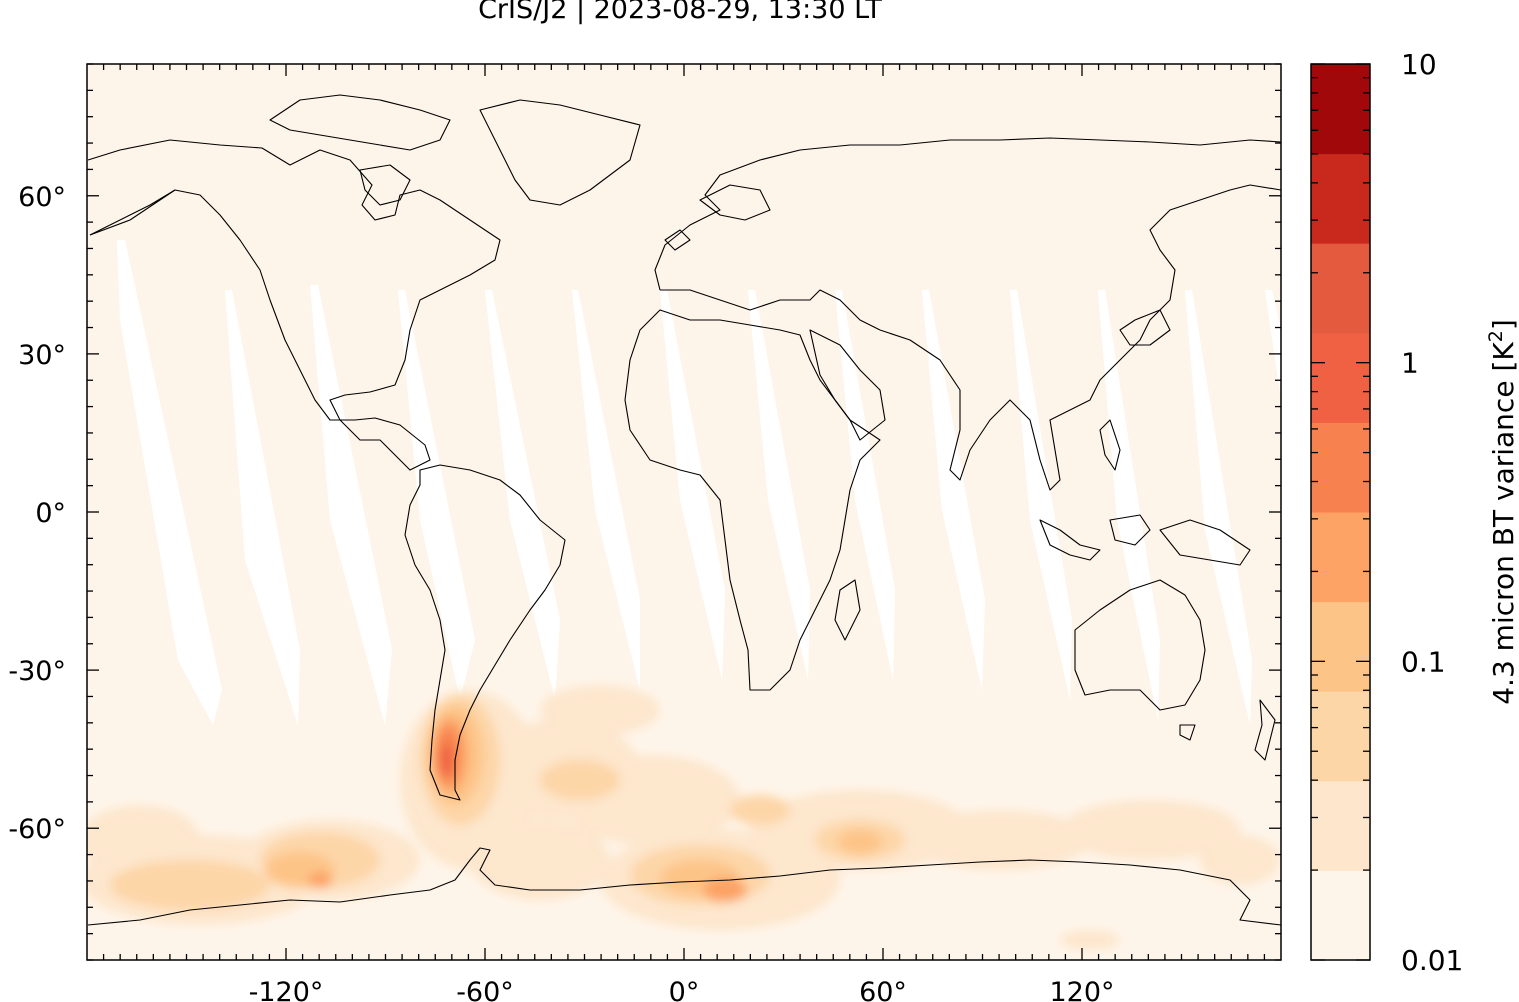 The height and width of the screenshot is (1002, 1519). Describe the element at coordinates (1423, 661) in the screenshot. I see `colorbar-tick-label: 0.1` at that location.